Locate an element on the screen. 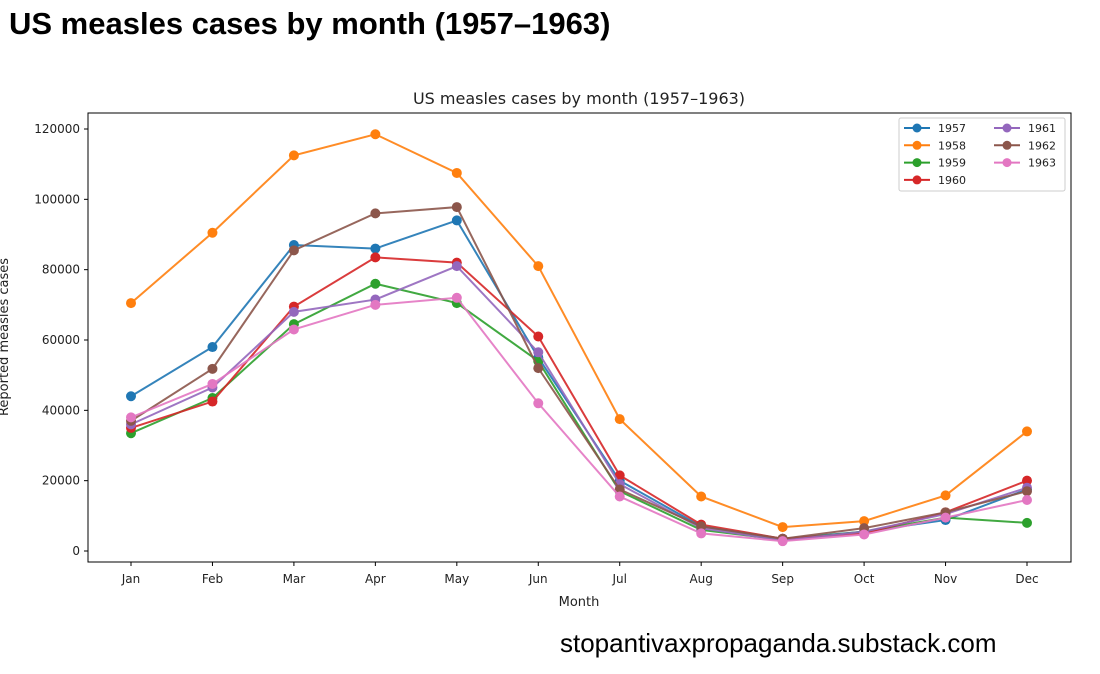  legend-label: 1959 is located at coordinates (952, 163).